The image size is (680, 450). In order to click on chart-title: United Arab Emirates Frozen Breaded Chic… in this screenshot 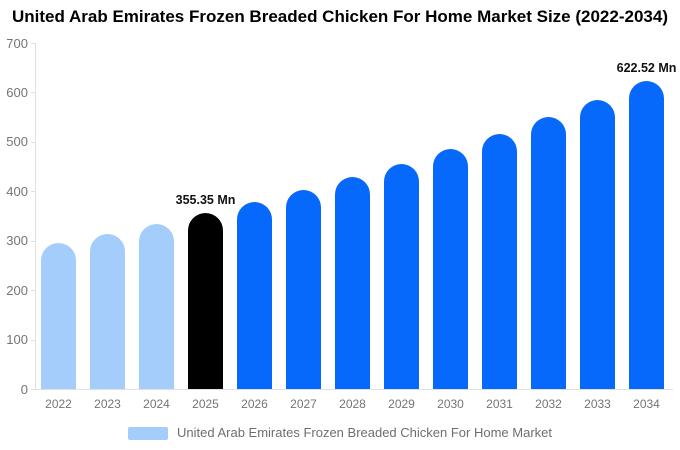, I will do `click(340, 16)`.